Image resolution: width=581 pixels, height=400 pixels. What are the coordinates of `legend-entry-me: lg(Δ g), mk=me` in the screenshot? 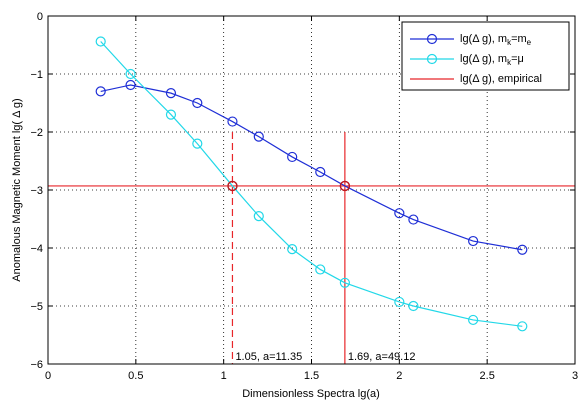 It's located at (471, 40).